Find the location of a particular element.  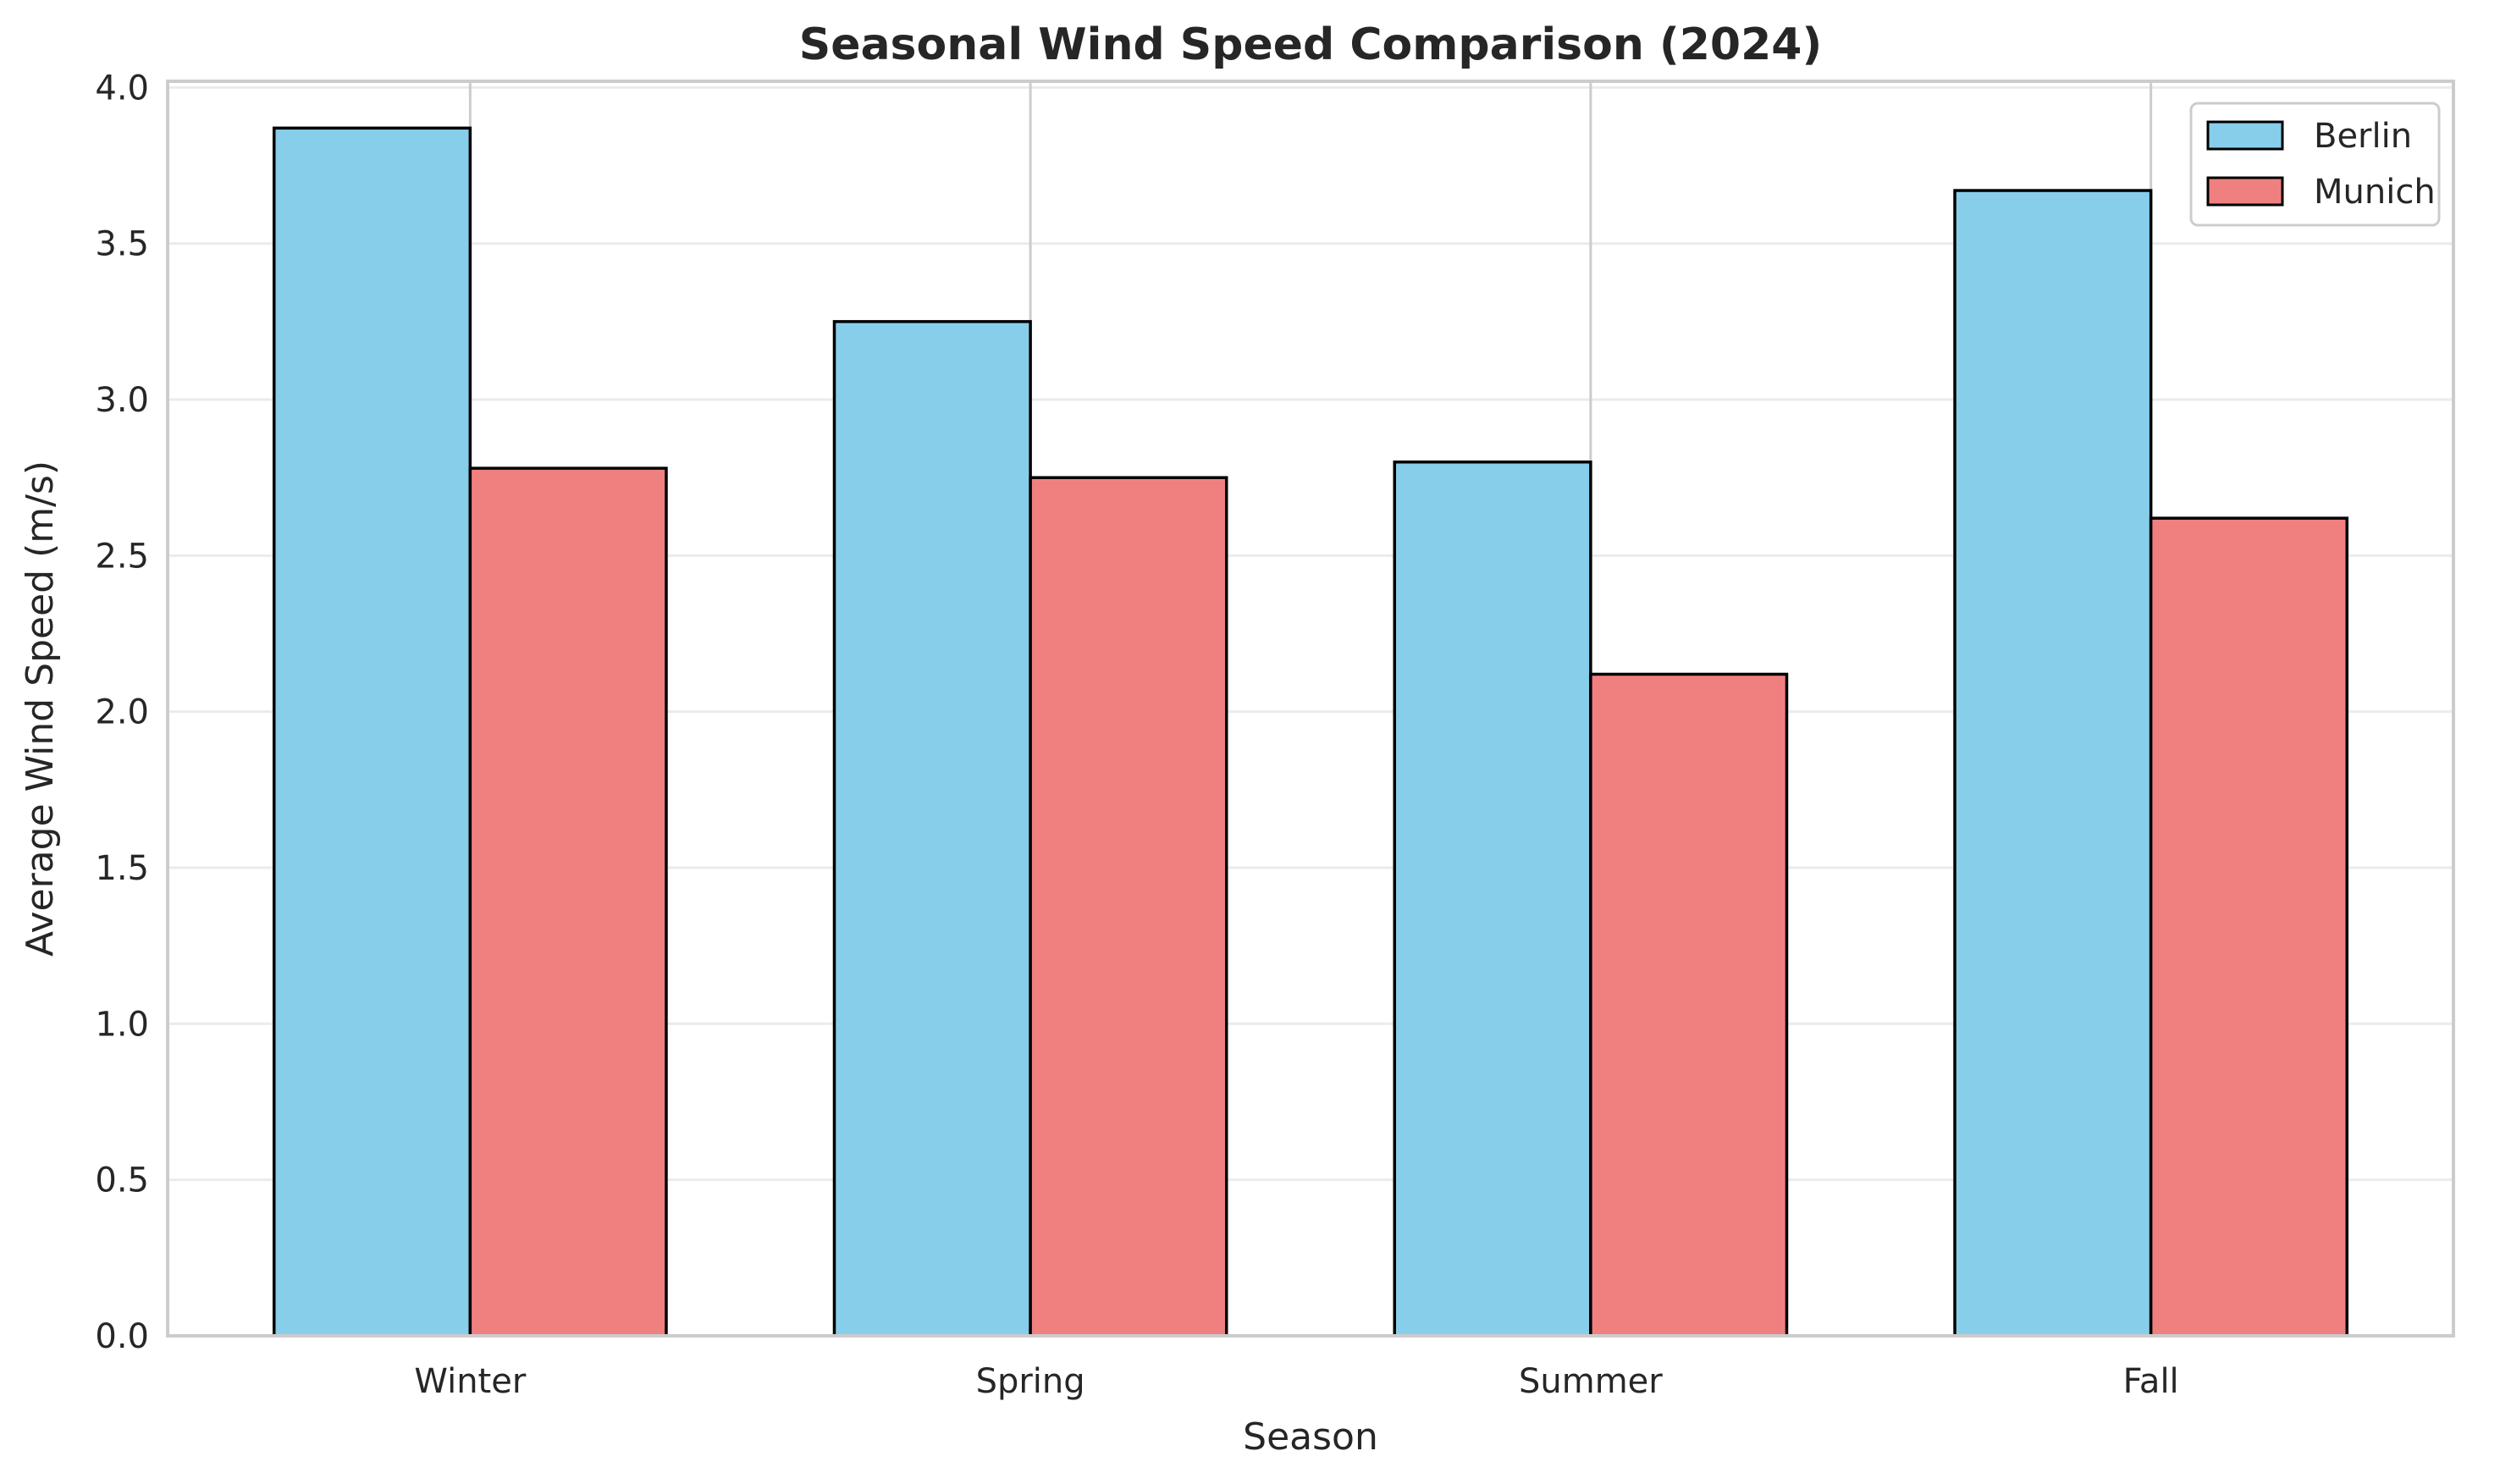

chart-title: Seasonal Wind Speed Comparison (2024) is located at coordinates (1311, 44).